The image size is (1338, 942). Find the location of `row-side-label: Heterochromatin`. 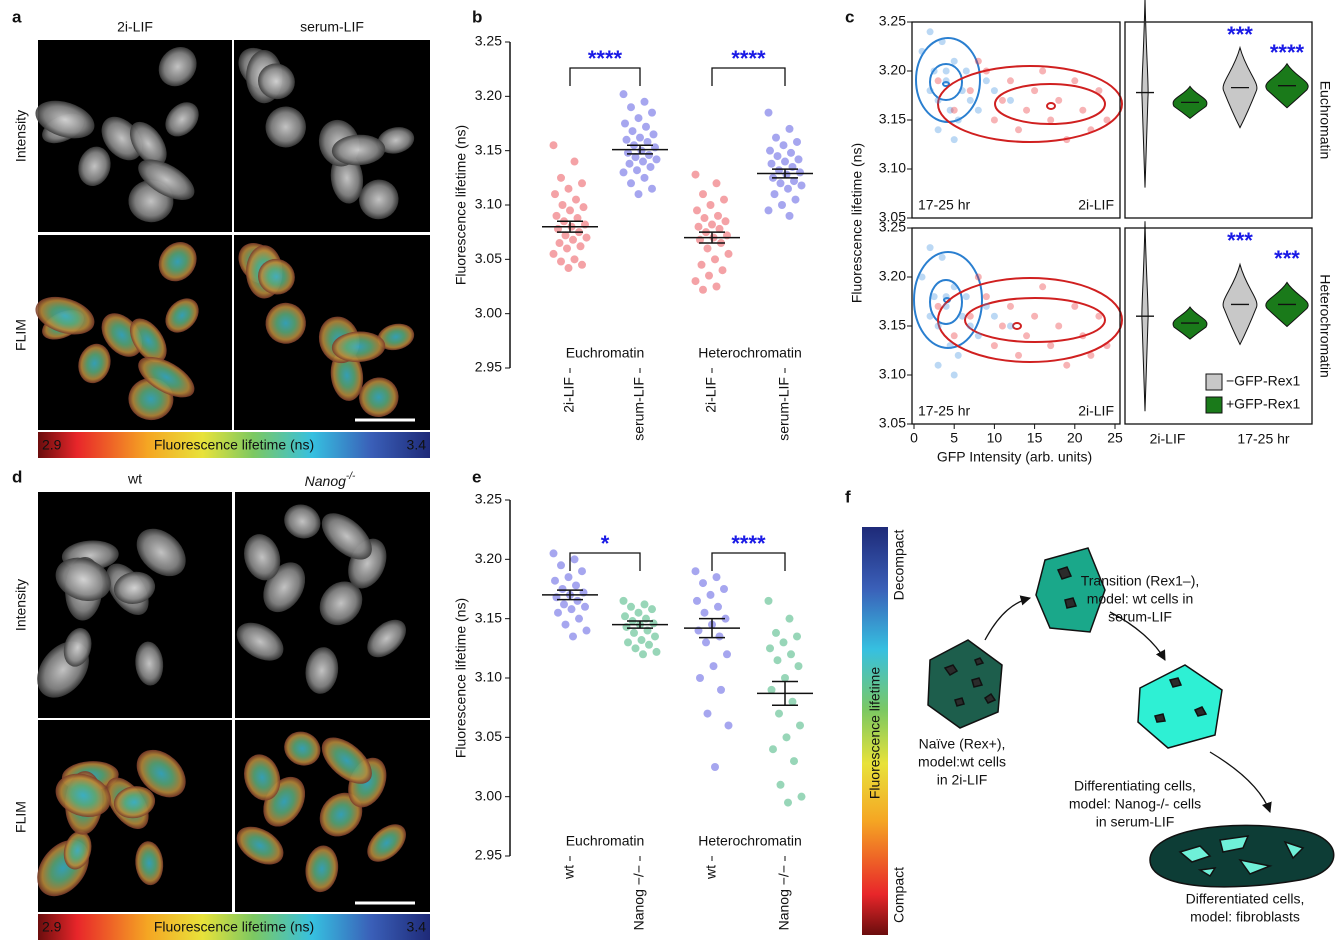

row-side-label: Heterochromatin is located at coordinates (1325, 326).